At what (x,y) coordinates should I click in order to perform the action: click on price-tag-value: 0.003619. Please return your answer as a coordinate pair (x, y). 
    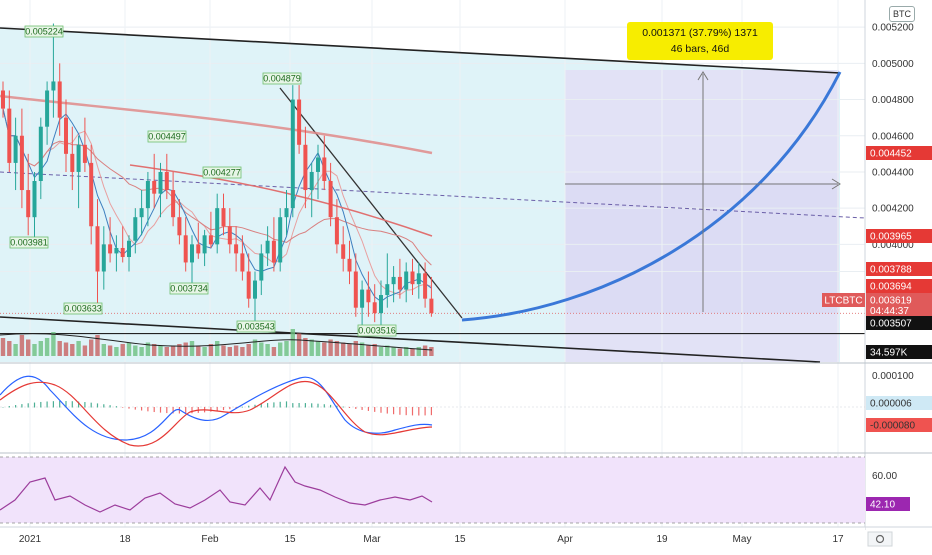
    Looking at the image, I should click on (891, 301).